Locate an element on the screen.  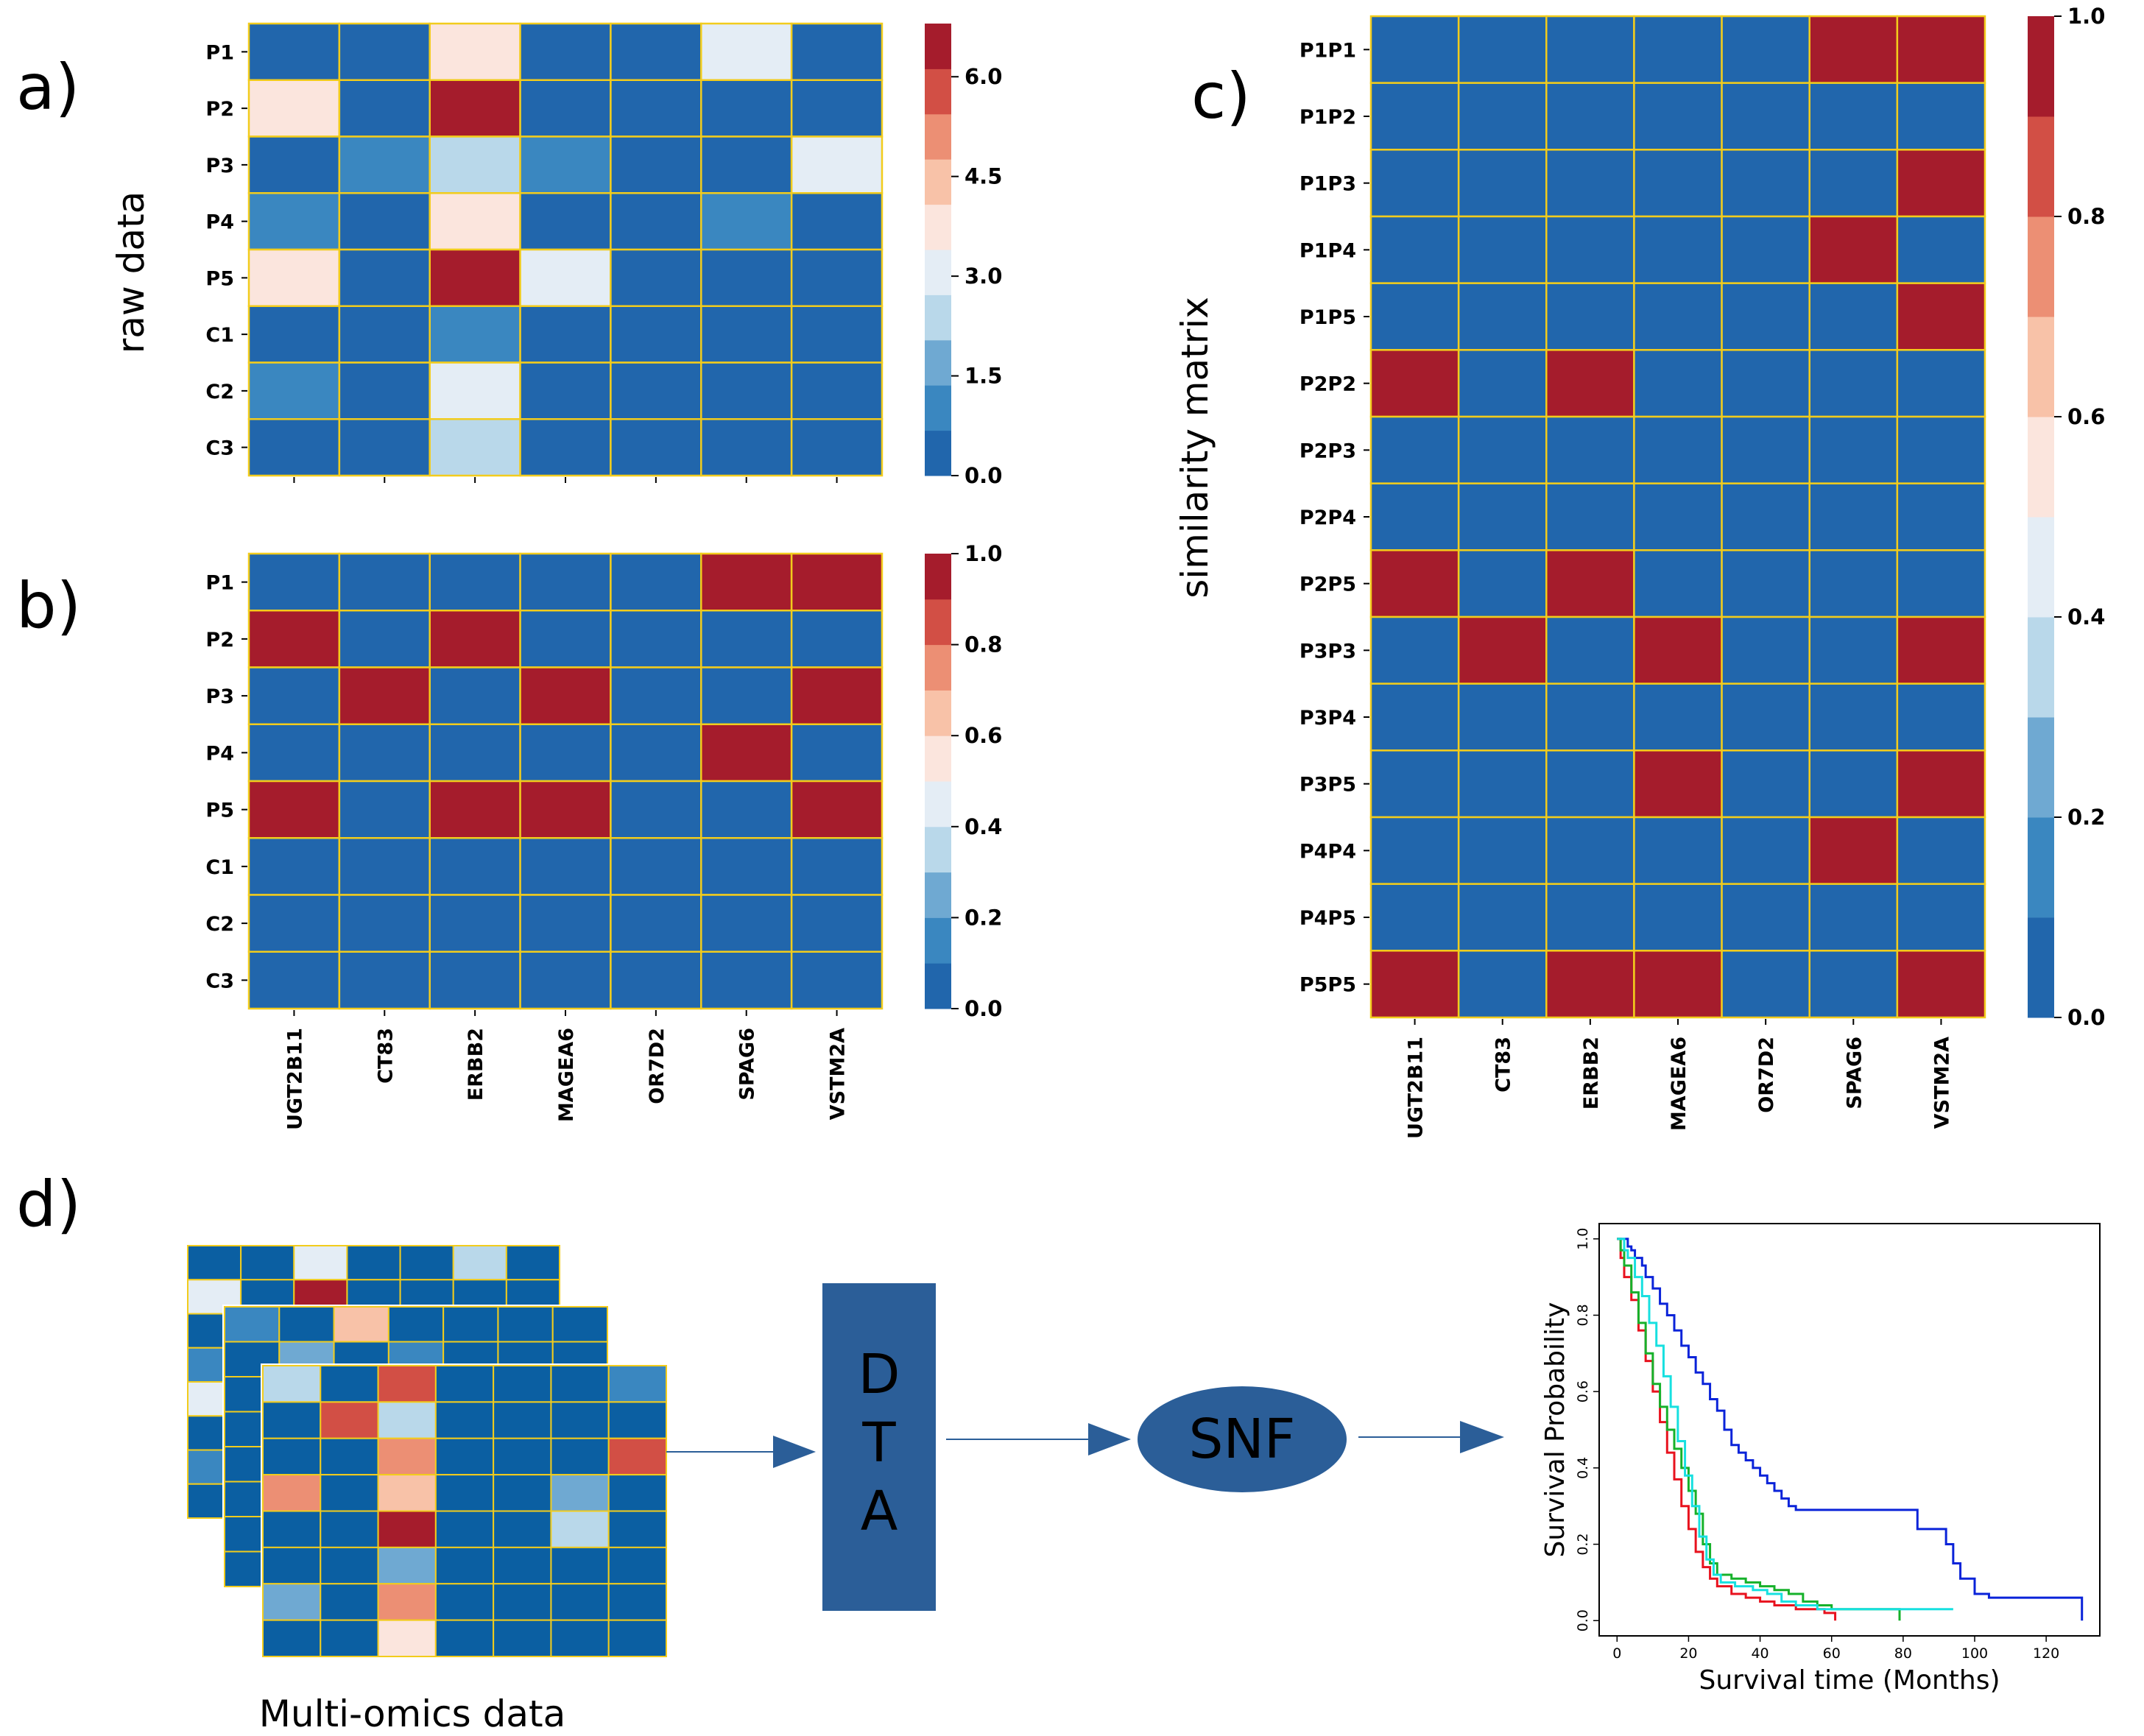
colorbar-tick-label: 0.0 is located at coordinates (2086, 1018).